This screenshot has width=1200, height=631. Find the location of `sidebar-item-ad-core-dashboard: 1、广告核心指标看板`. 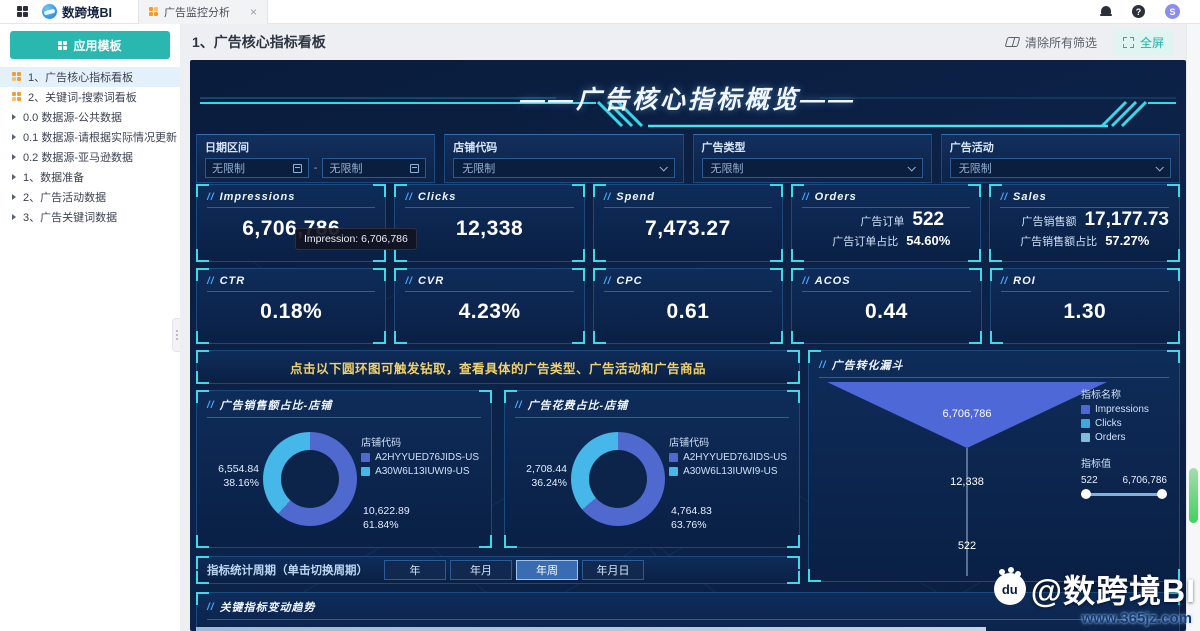

sidebar-item-ad-core-dashboard: 1、广告核心指标看板 is located at coordinates (90, 77).